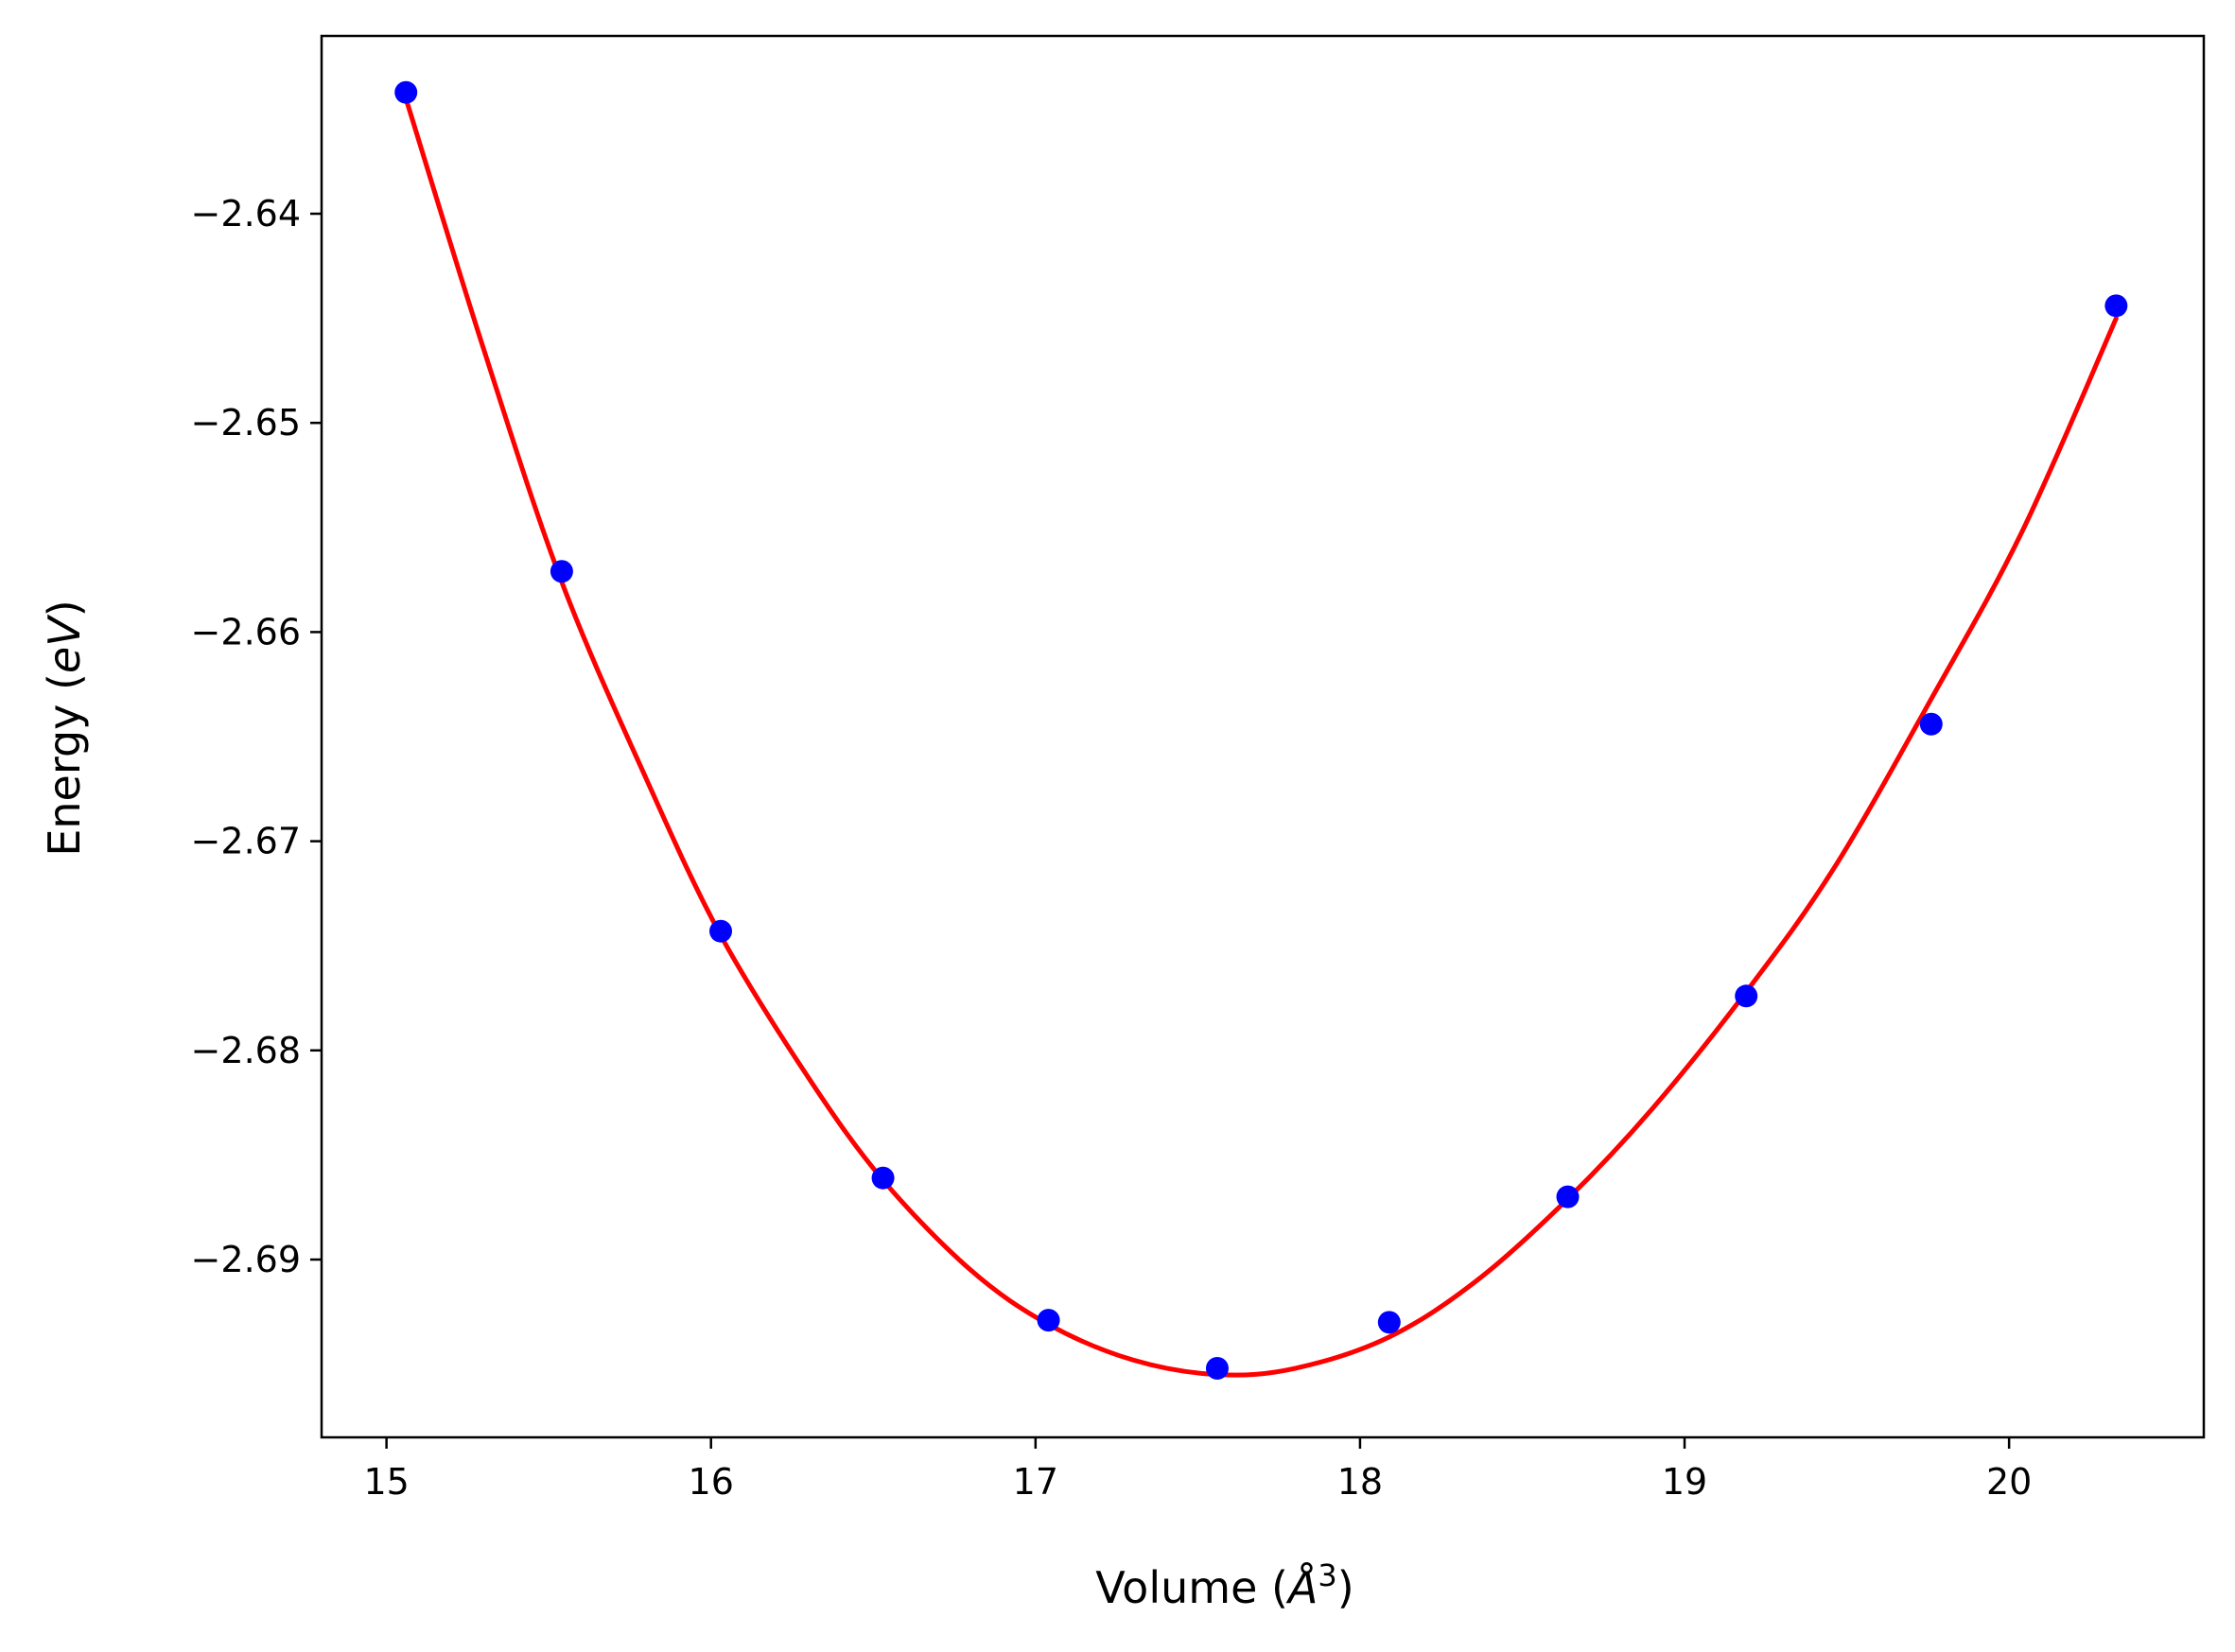 Image resolution: width=2235 pixels, height=1652 pixels. Describe the element at coordinates (1360, 1482) in the screenshot. I see `x-tick-label: 18` at that location.